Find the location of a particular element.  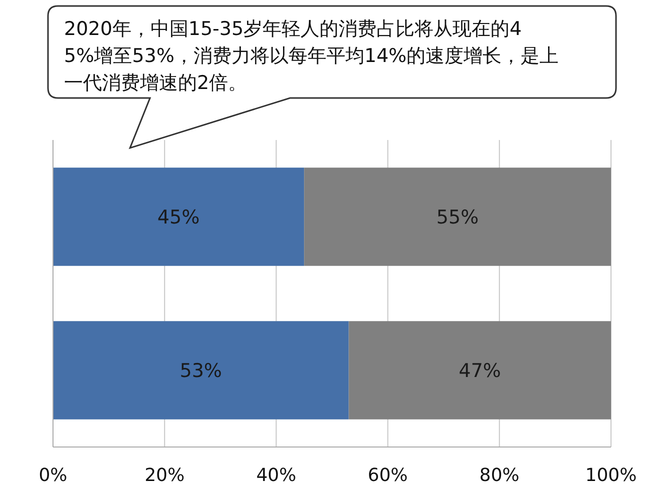

x-tick-label: 40% is located at coordinates (276, 475).